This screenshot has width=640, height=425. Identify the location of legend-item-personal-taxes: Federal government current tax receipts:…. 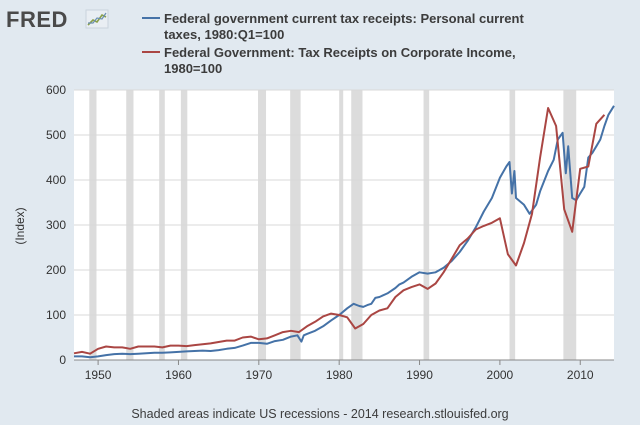
(333, 26).